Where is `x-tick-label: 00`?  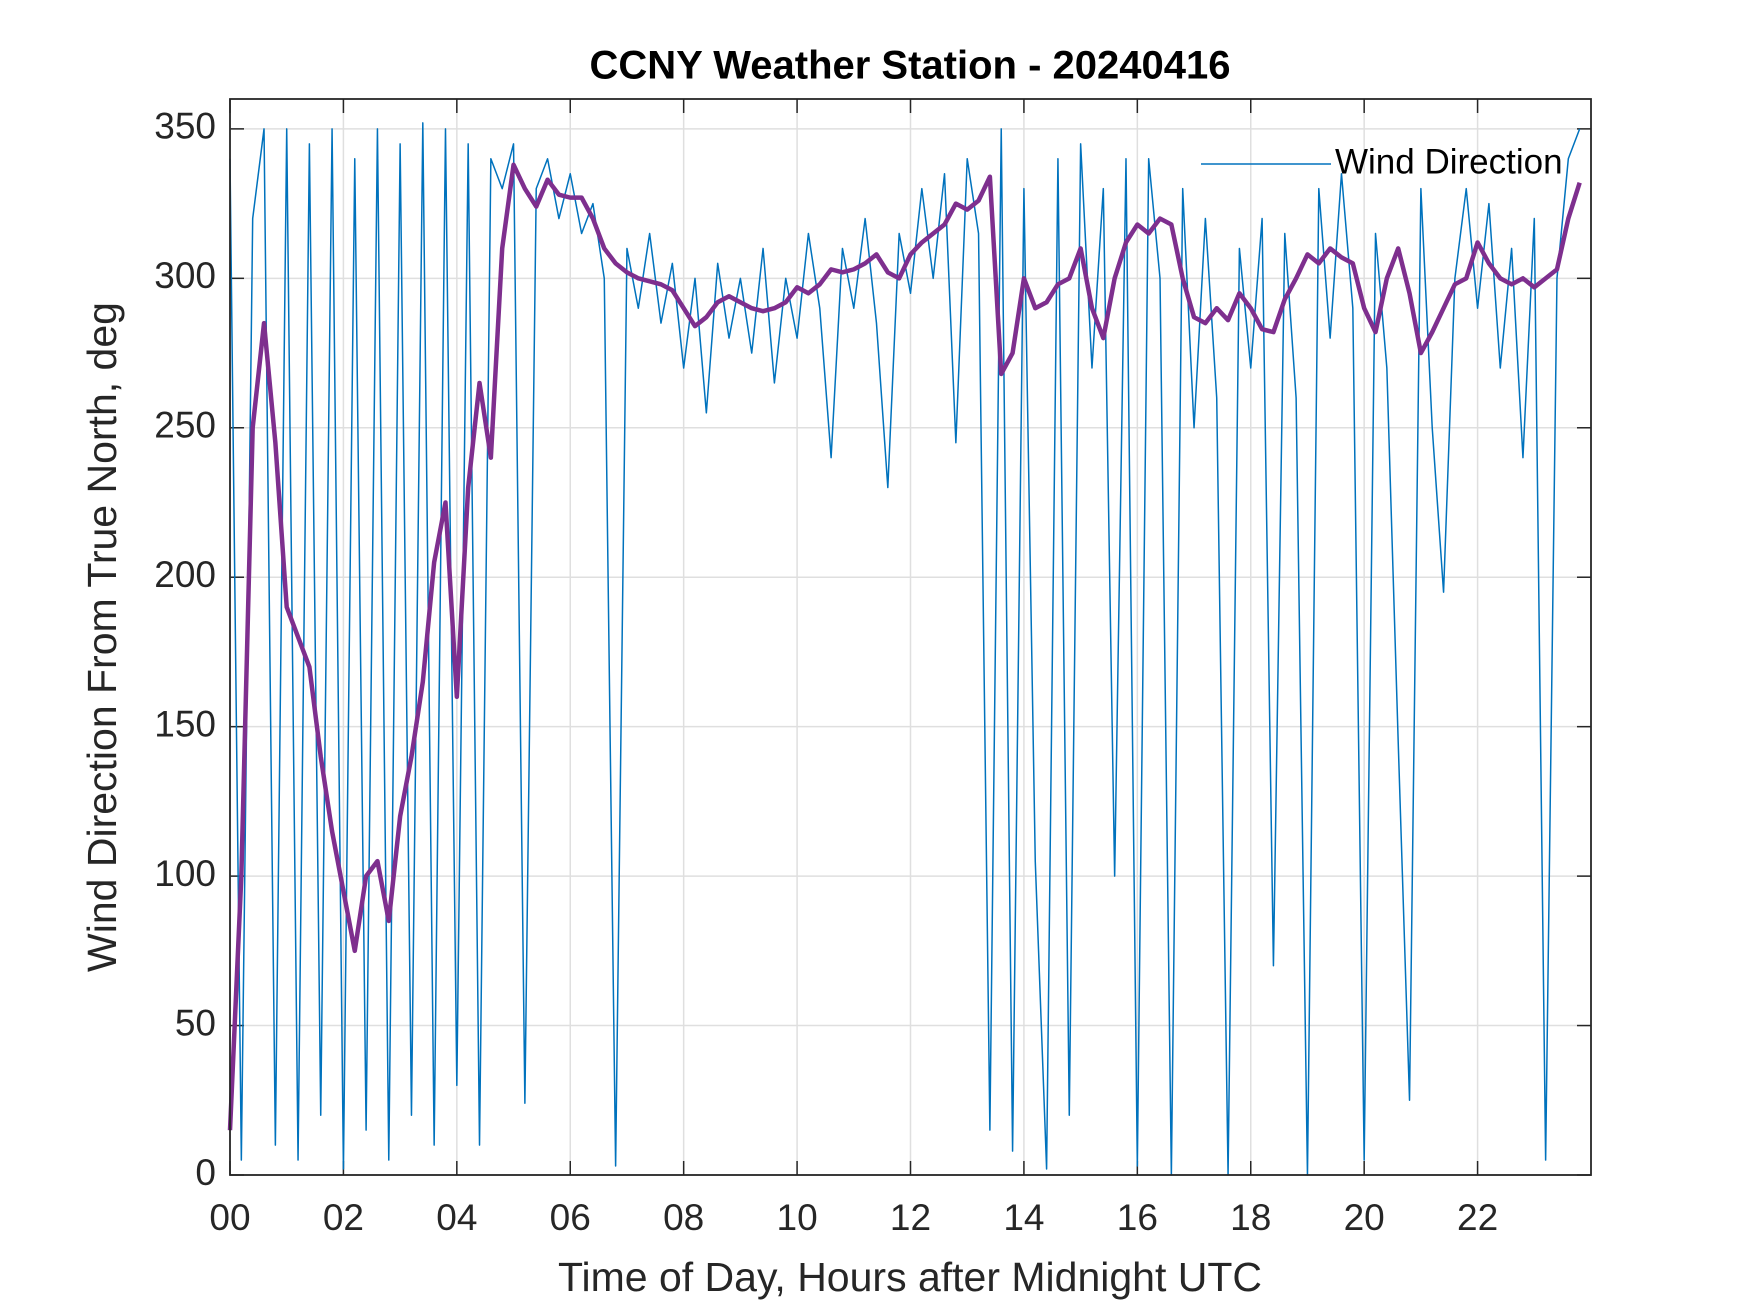 x-tick-label: 00 is located at coordinates (229, 1217).